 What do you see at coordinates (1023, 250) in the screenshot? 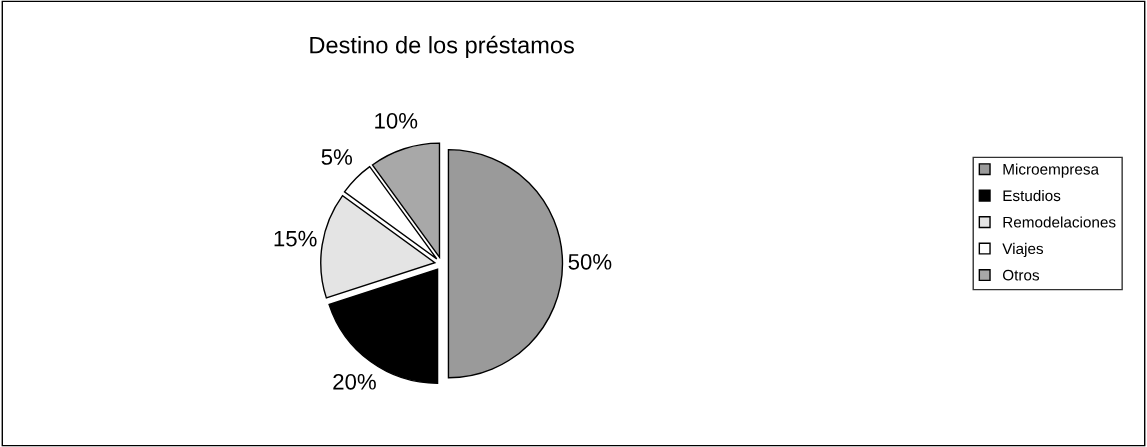
I see `legend-label: Viajes` at bounding box center [1023, 250].